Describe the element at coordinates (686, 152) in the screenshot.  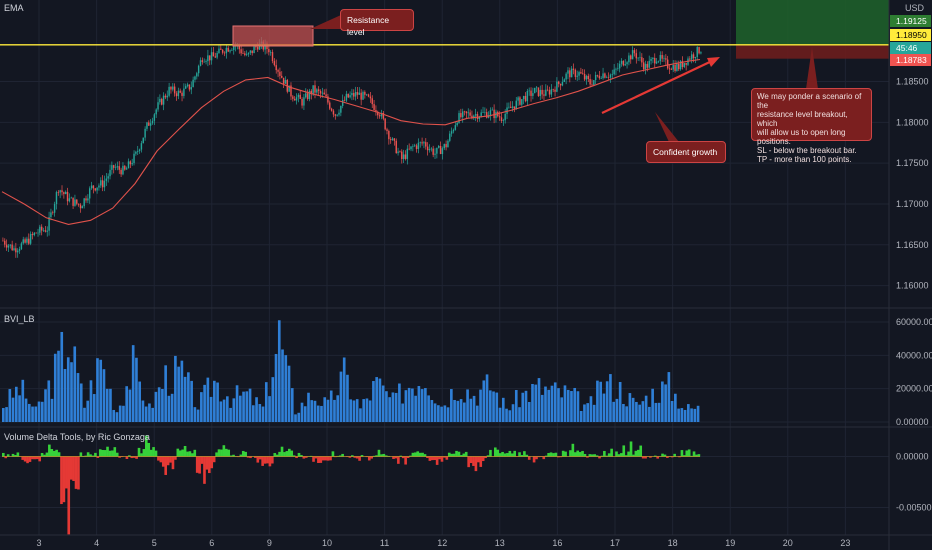
I see `growth-callout: Confident growth` at that location.